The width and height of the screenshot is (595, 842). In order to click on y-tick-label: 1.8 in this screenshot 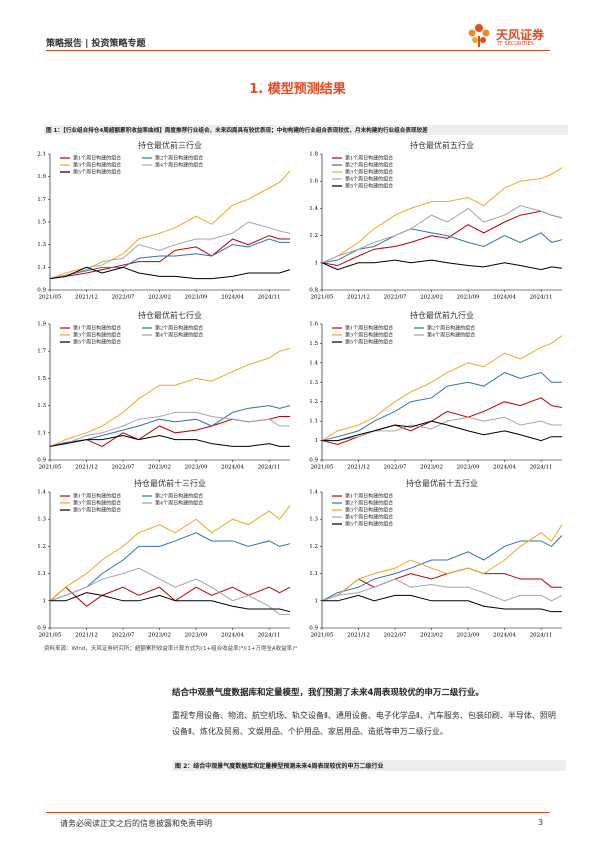, I will do `click(313, 155)`.